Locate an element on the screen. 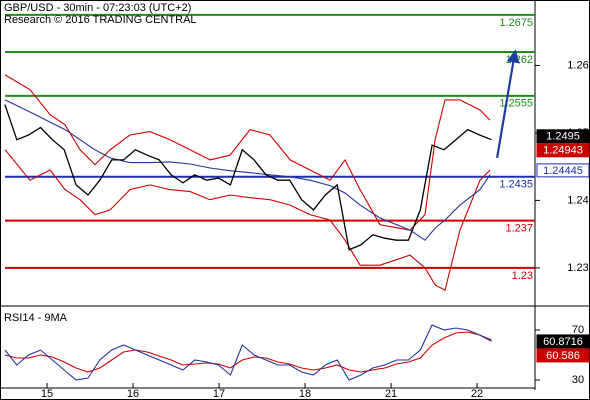  price-box-label: 60.586 is located at coordinates (563, 356).